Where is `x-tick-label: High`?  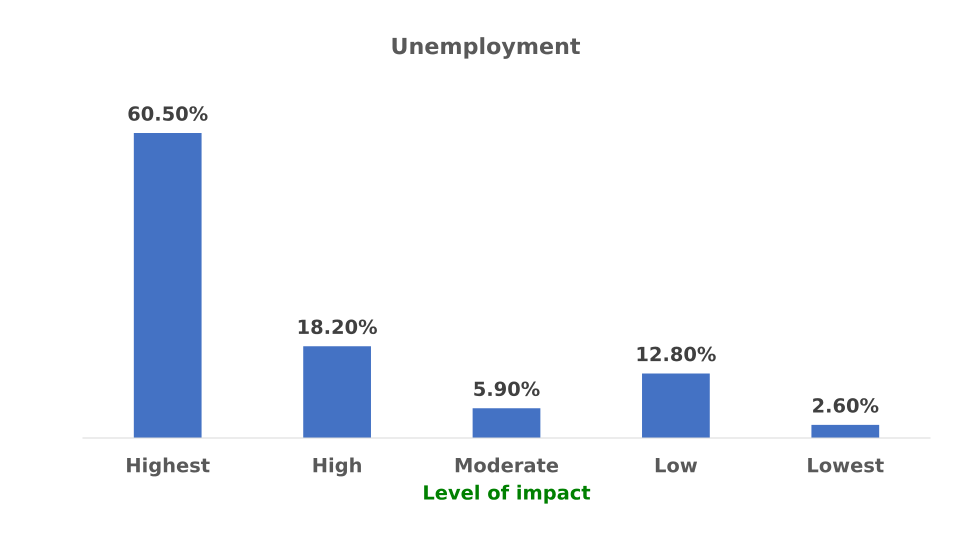 x-tick-label: High is located at coordinates (337, 466).